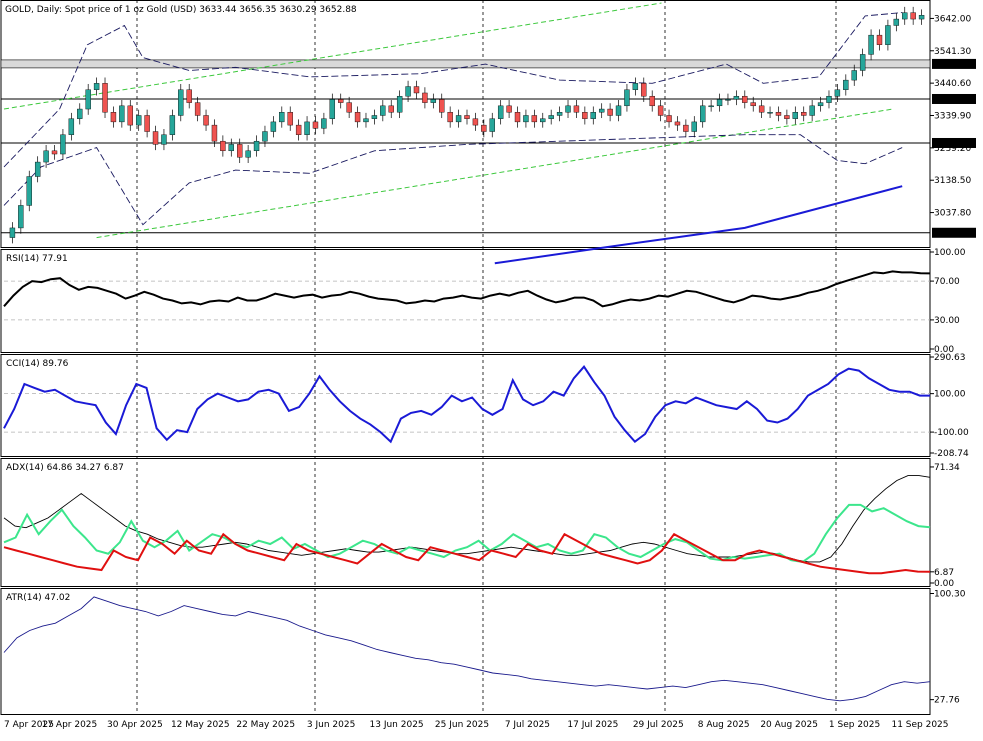 Image resolution: width=983 pixels, height=741 pixels. Describe the element at coordinates (947, 282) in the screenshot. I see `rsi-tick-1: 70.00` at that location.